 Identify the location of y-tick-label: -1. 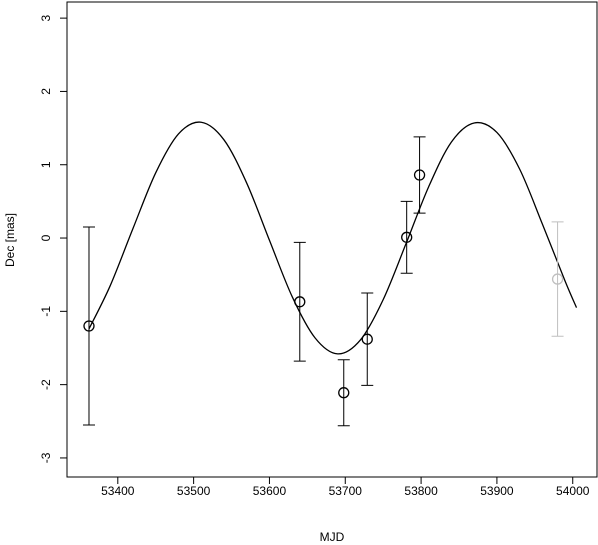
(46, 311).